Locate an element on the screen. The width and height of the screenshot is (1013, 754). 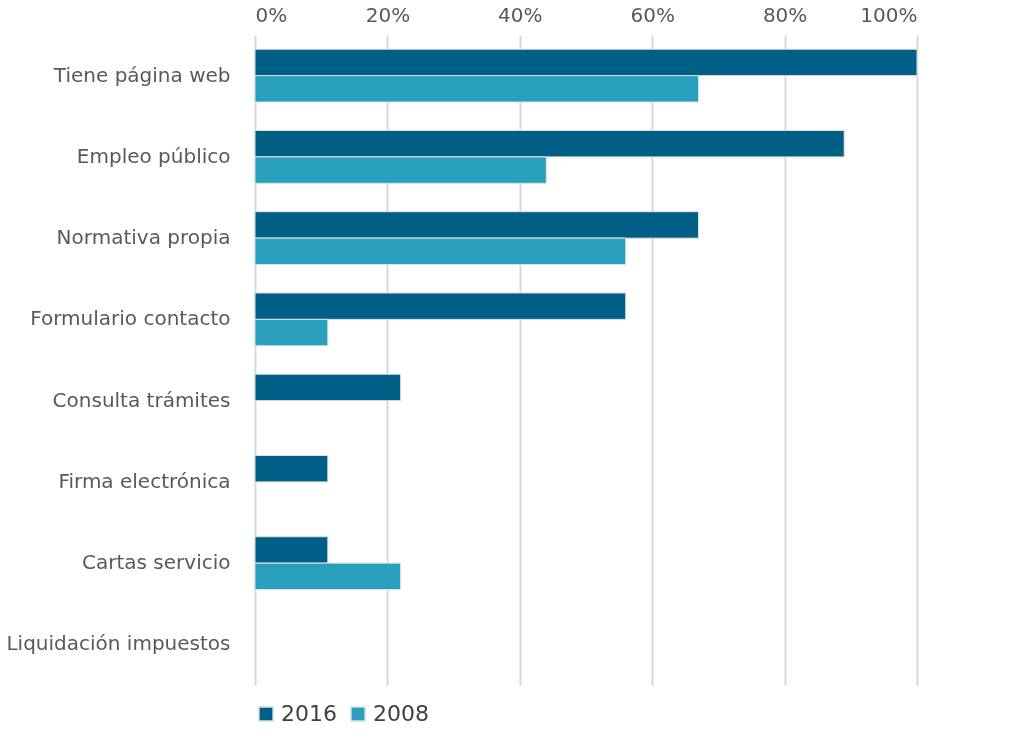
legend-label: 2016 is located at coordinates (309, 713).